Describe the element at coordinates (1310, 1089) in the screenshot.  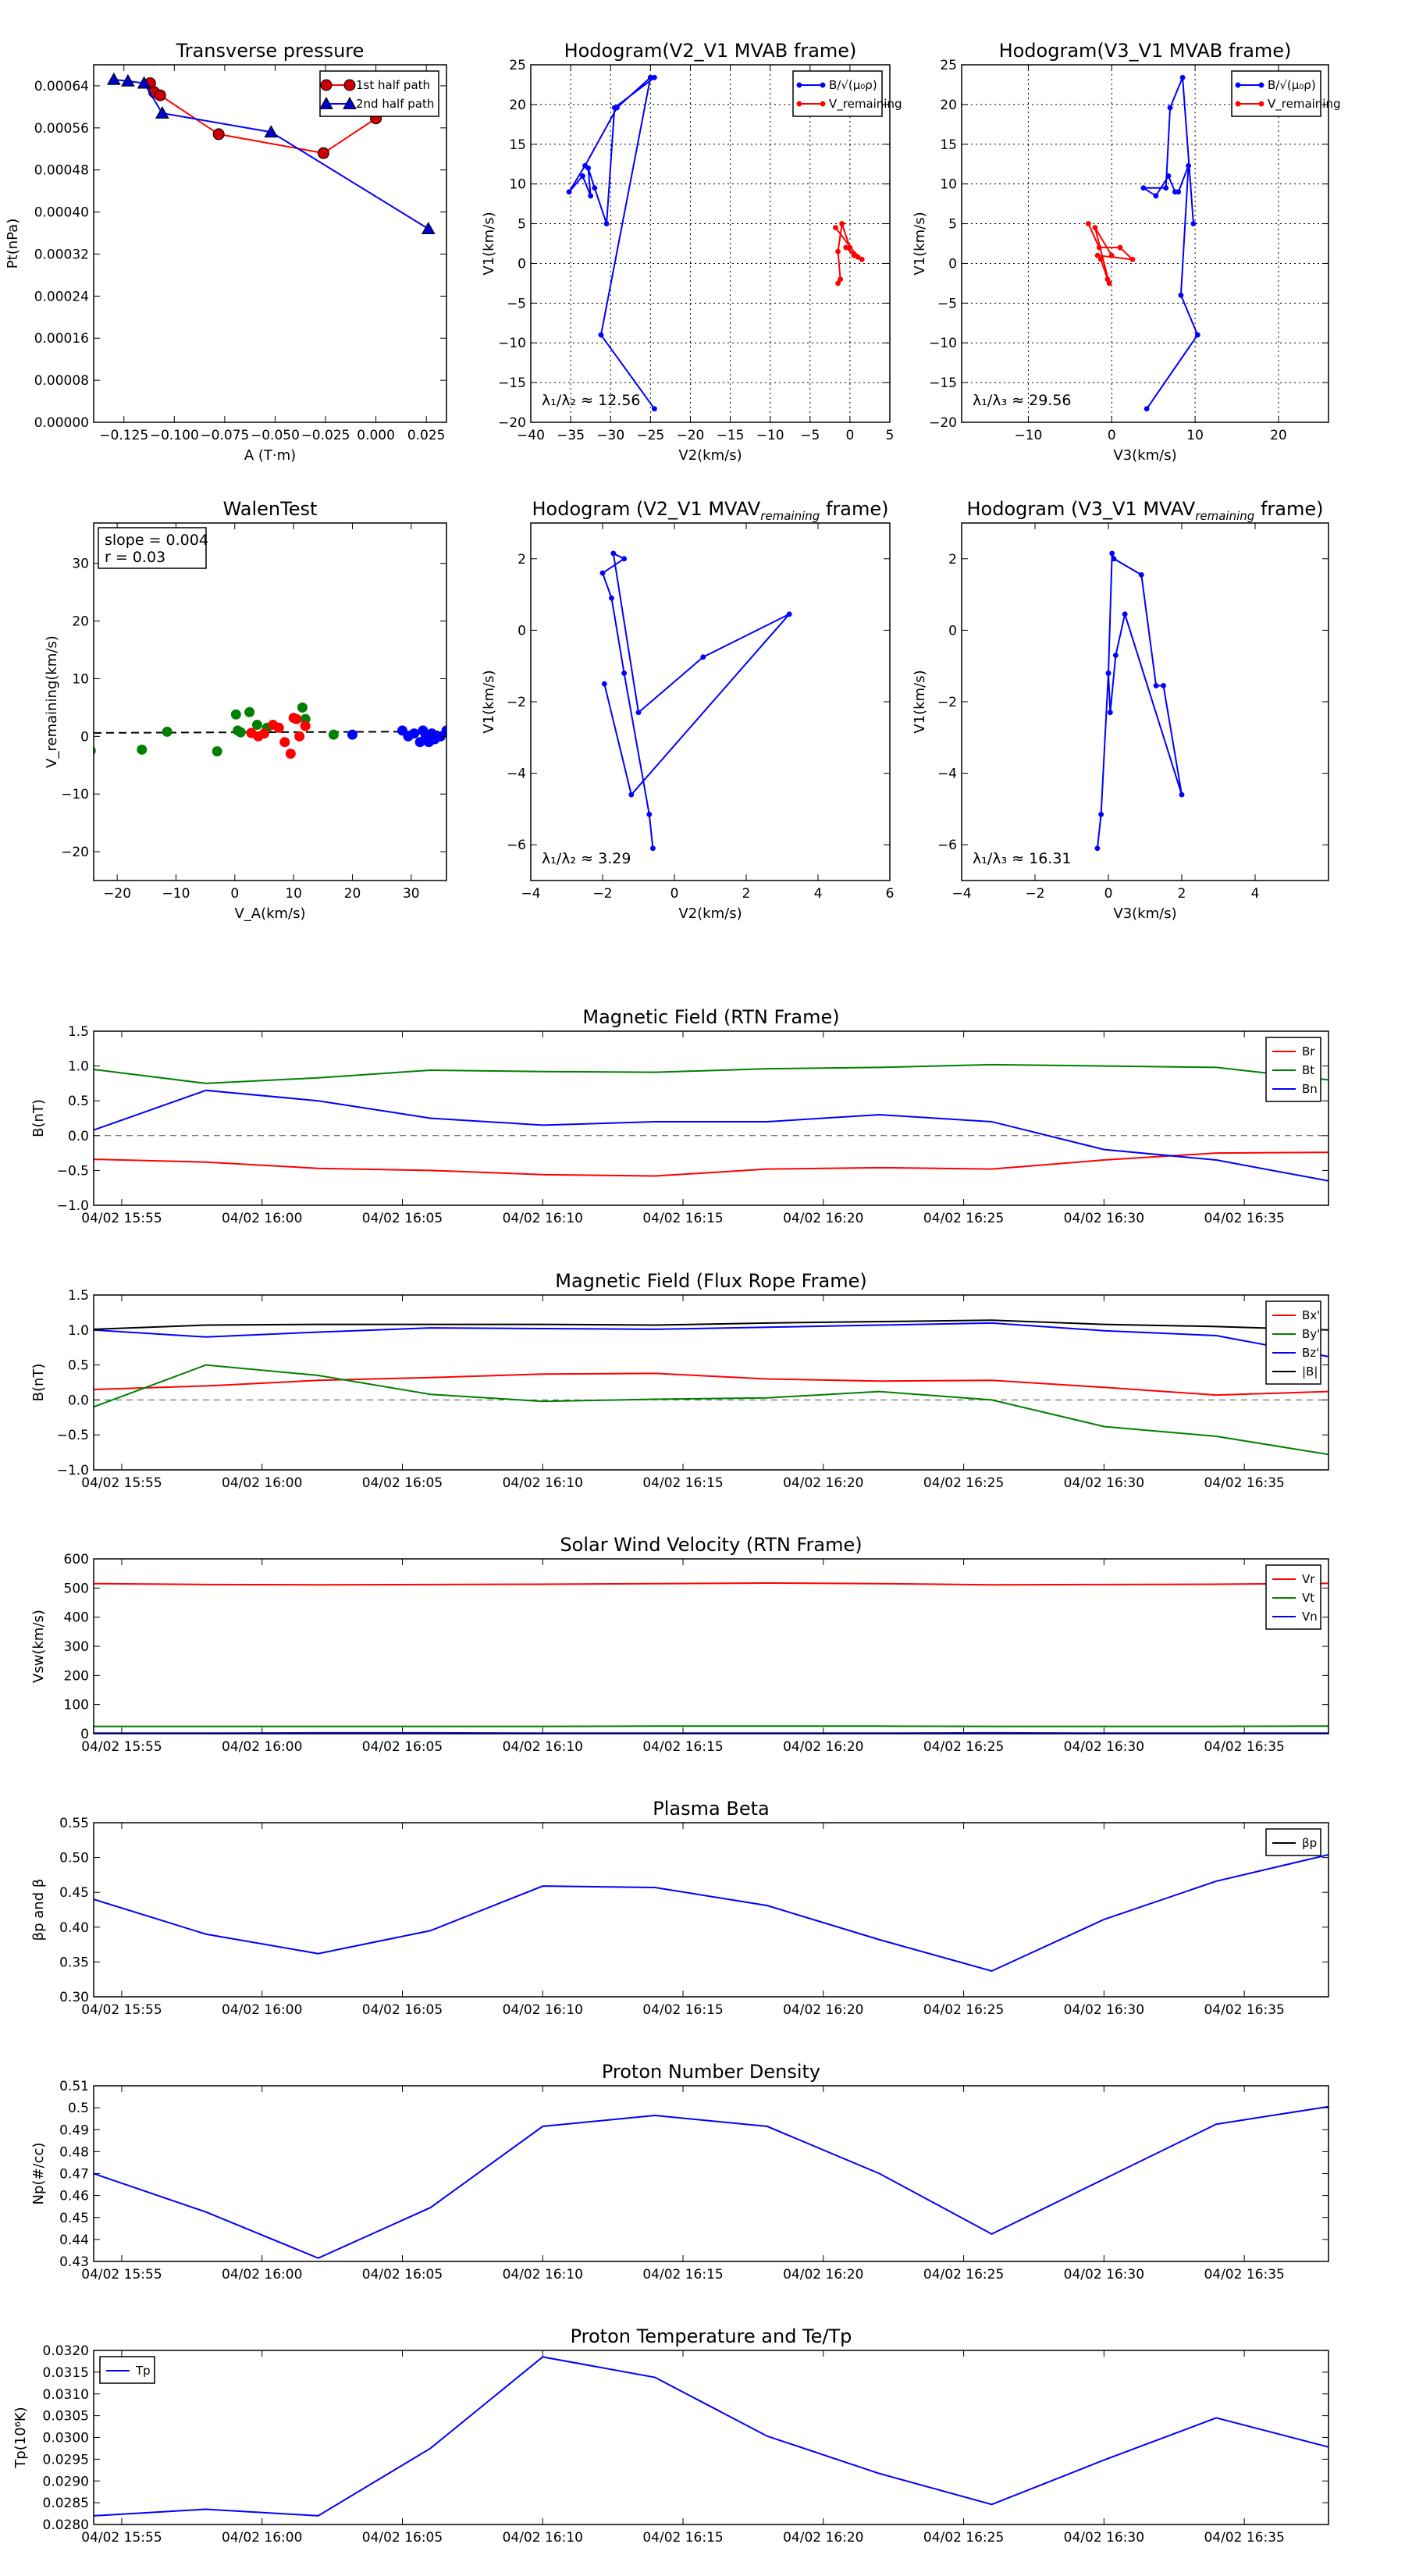
I see `legend-label: Bn` at that location.